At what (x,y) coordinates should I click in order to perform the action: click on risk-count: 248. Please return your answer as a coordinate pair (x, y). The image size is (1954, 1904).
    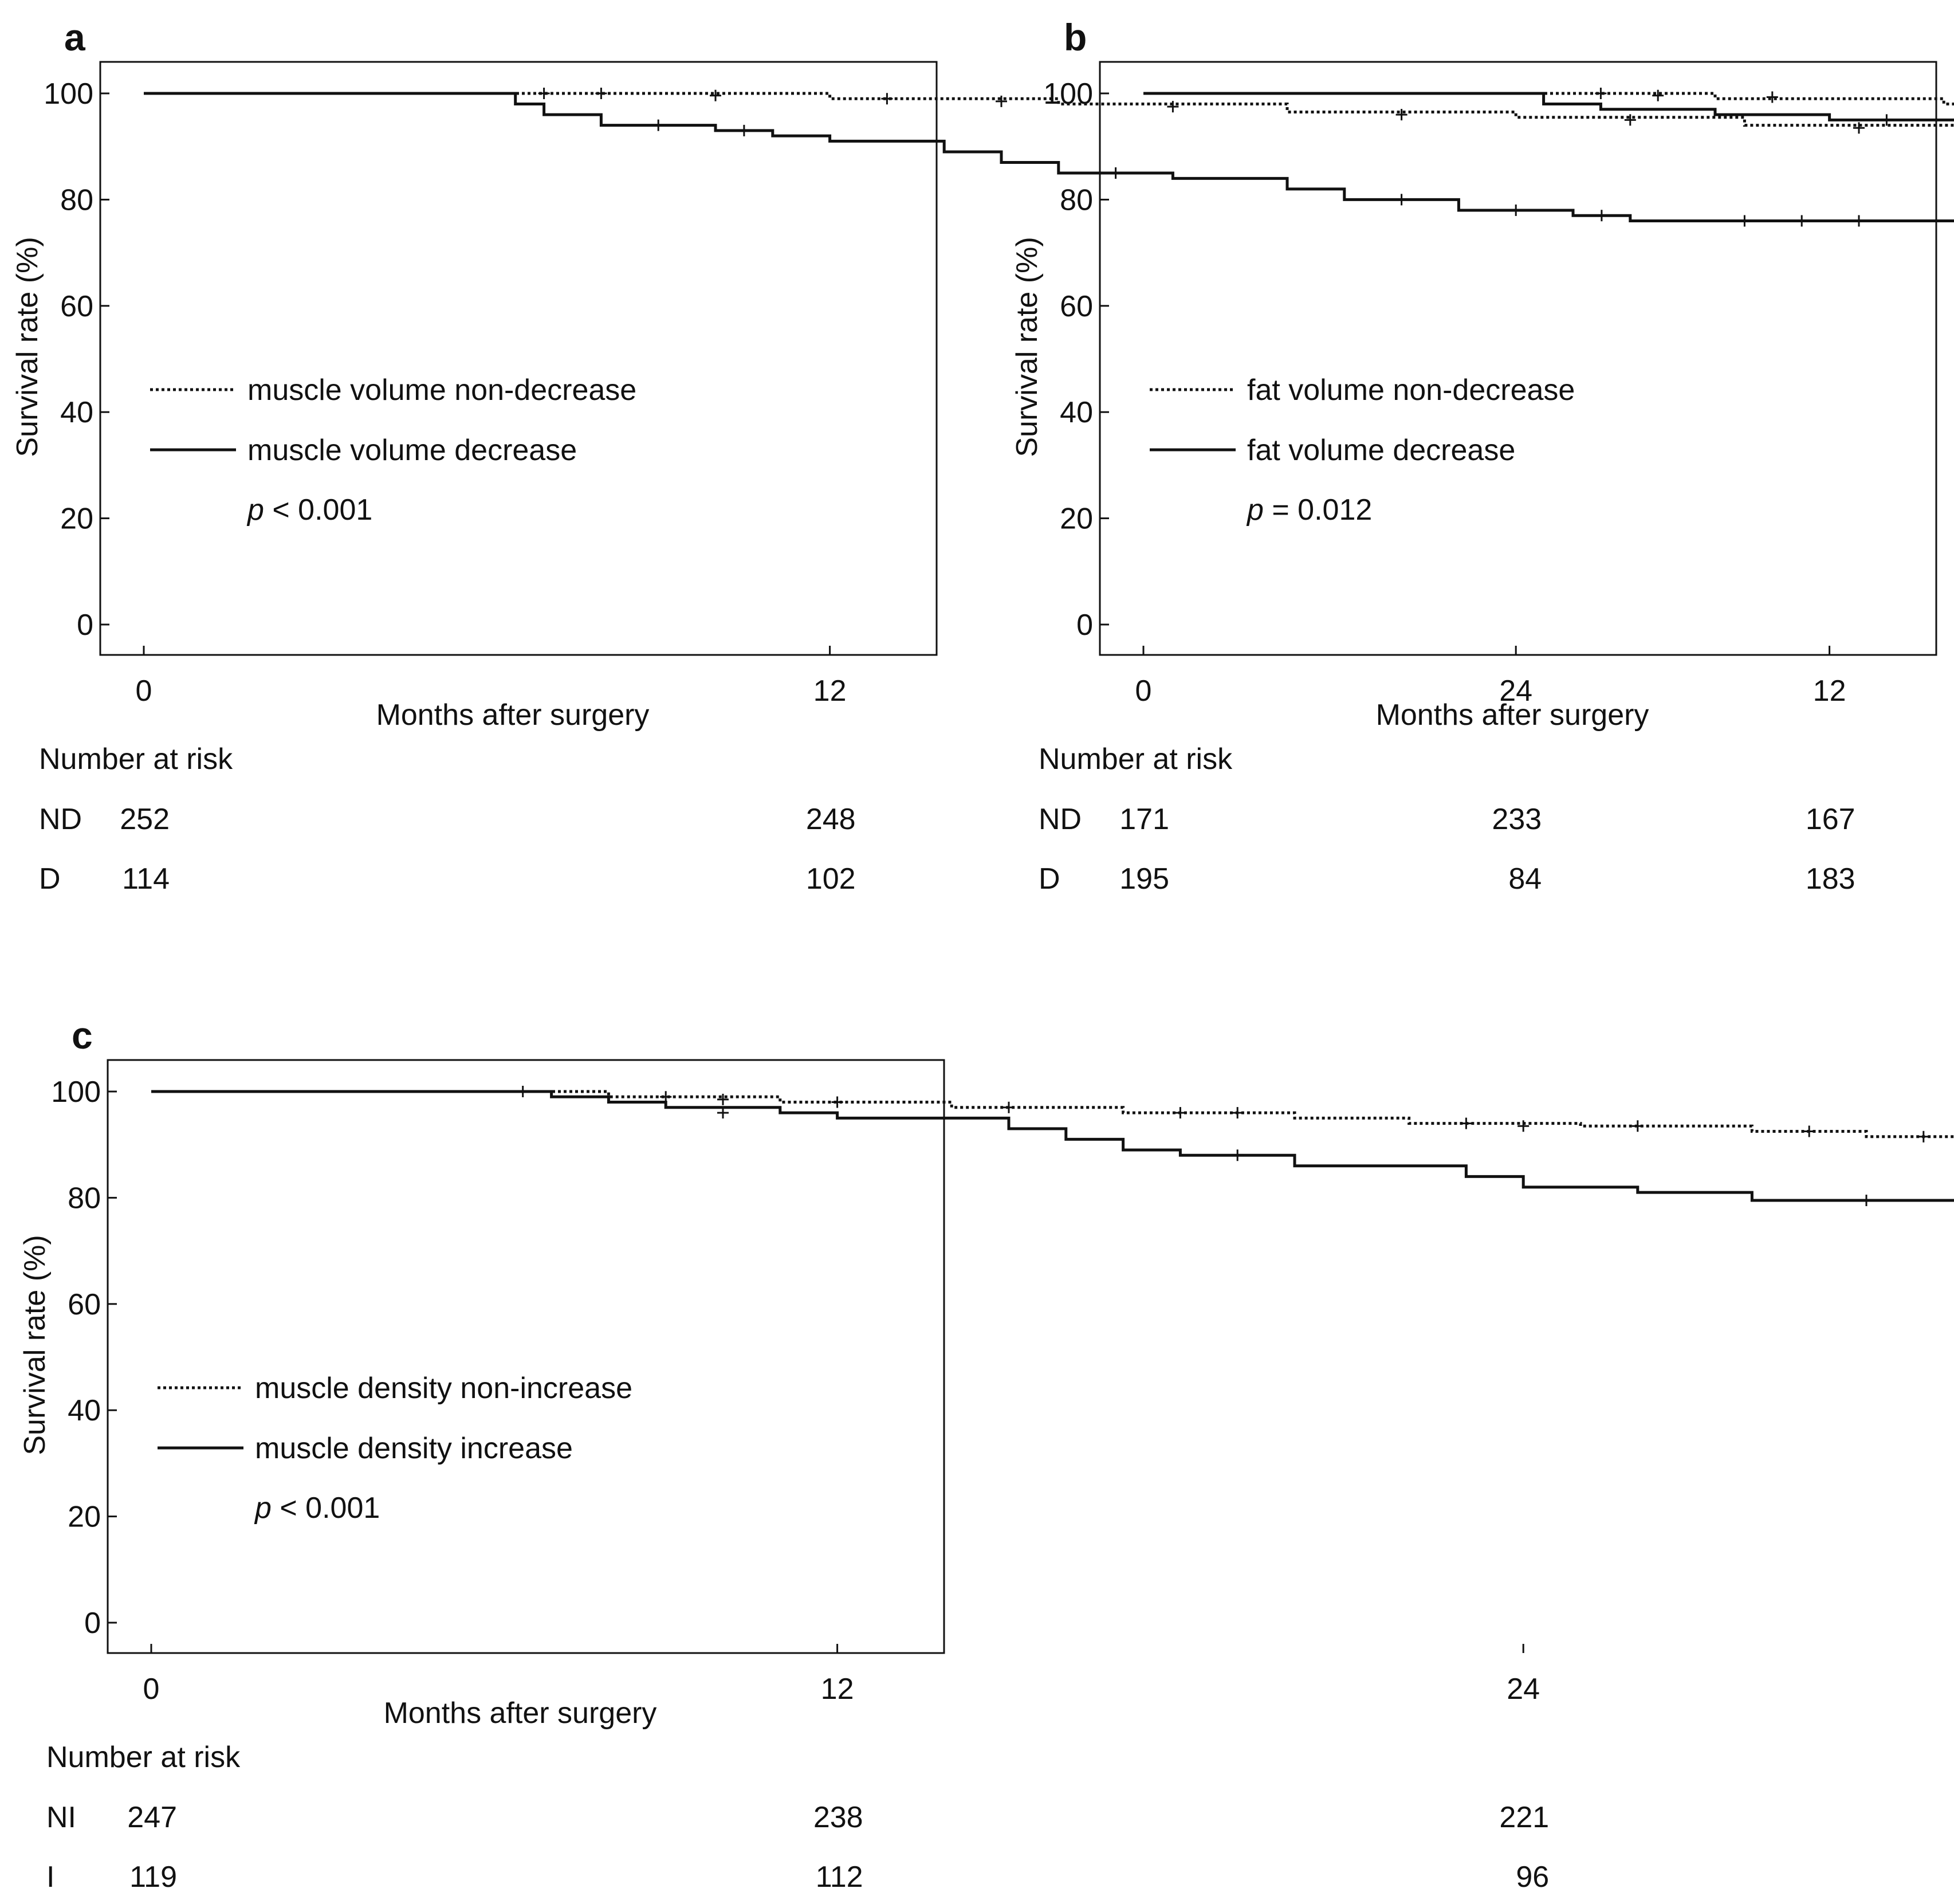
    Looking at the image, I should click on (831, 819).